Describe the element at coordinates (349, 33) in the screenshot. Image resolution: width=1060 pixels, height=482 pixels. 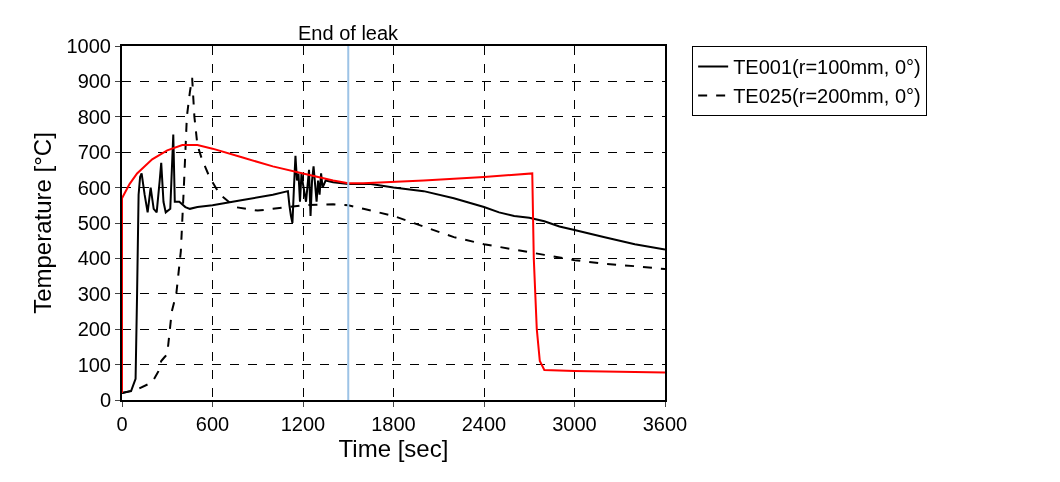
I see `ref-line-label: End of leak` at that location.